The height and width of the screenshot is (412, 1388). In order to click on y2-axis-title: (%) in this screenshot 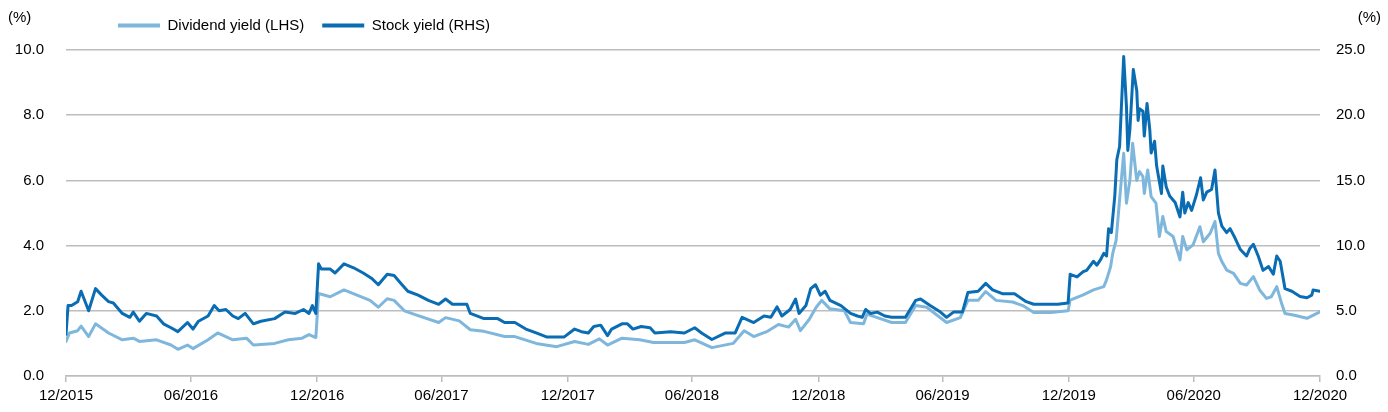, I will do `click(1369, 17)`.